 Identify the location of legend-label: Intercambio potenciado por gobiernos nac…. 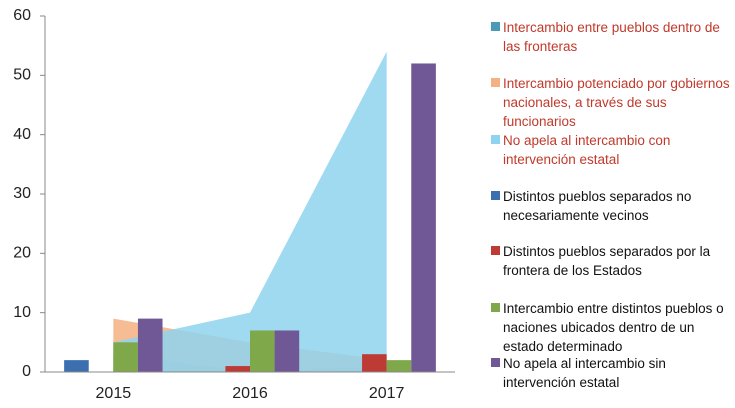
(616, 102).